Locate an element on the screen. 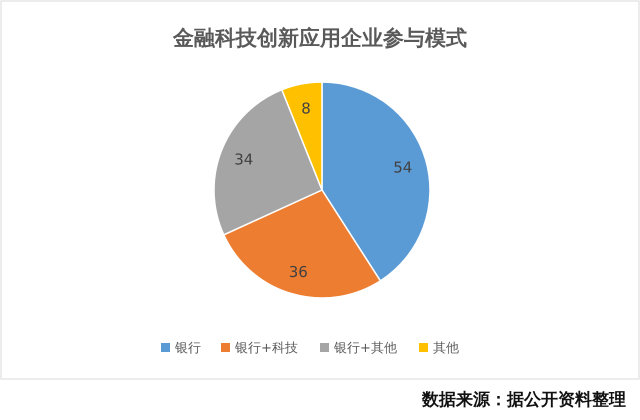  legend-label: 银行+科技 is located at coordinates (266, 348).